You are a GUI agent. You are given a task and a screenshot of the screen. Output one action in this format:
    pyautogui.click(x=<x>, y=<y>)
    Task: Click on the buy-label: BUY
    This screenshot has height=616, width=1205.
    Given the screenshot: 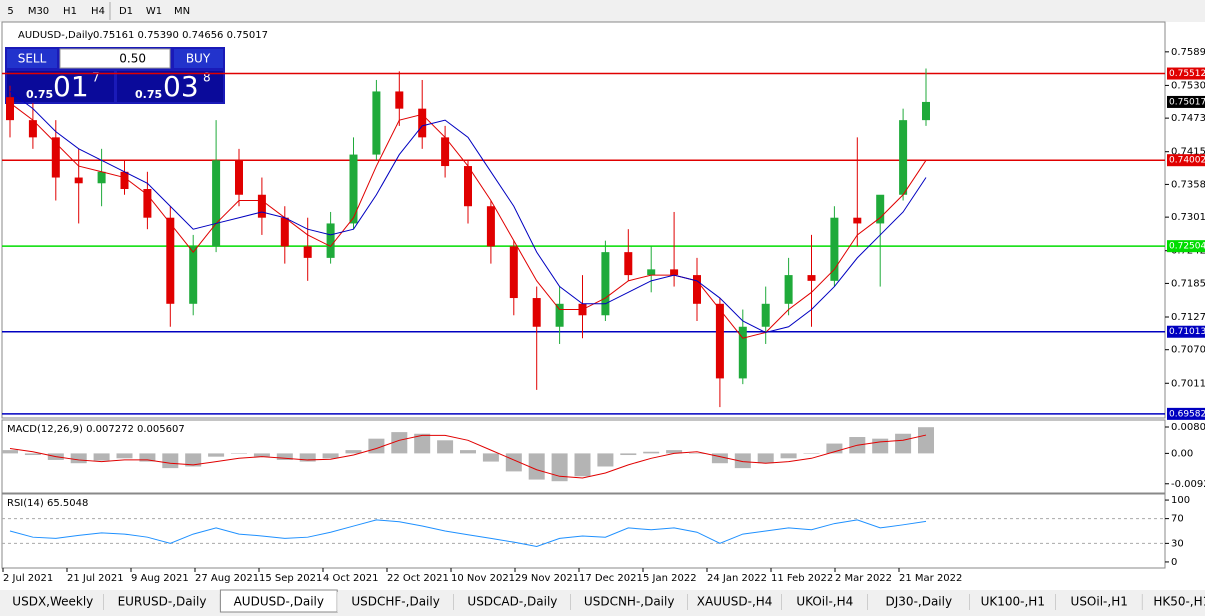 What is the action you would take?
    pyautogui.click(x=198, y=59)
    